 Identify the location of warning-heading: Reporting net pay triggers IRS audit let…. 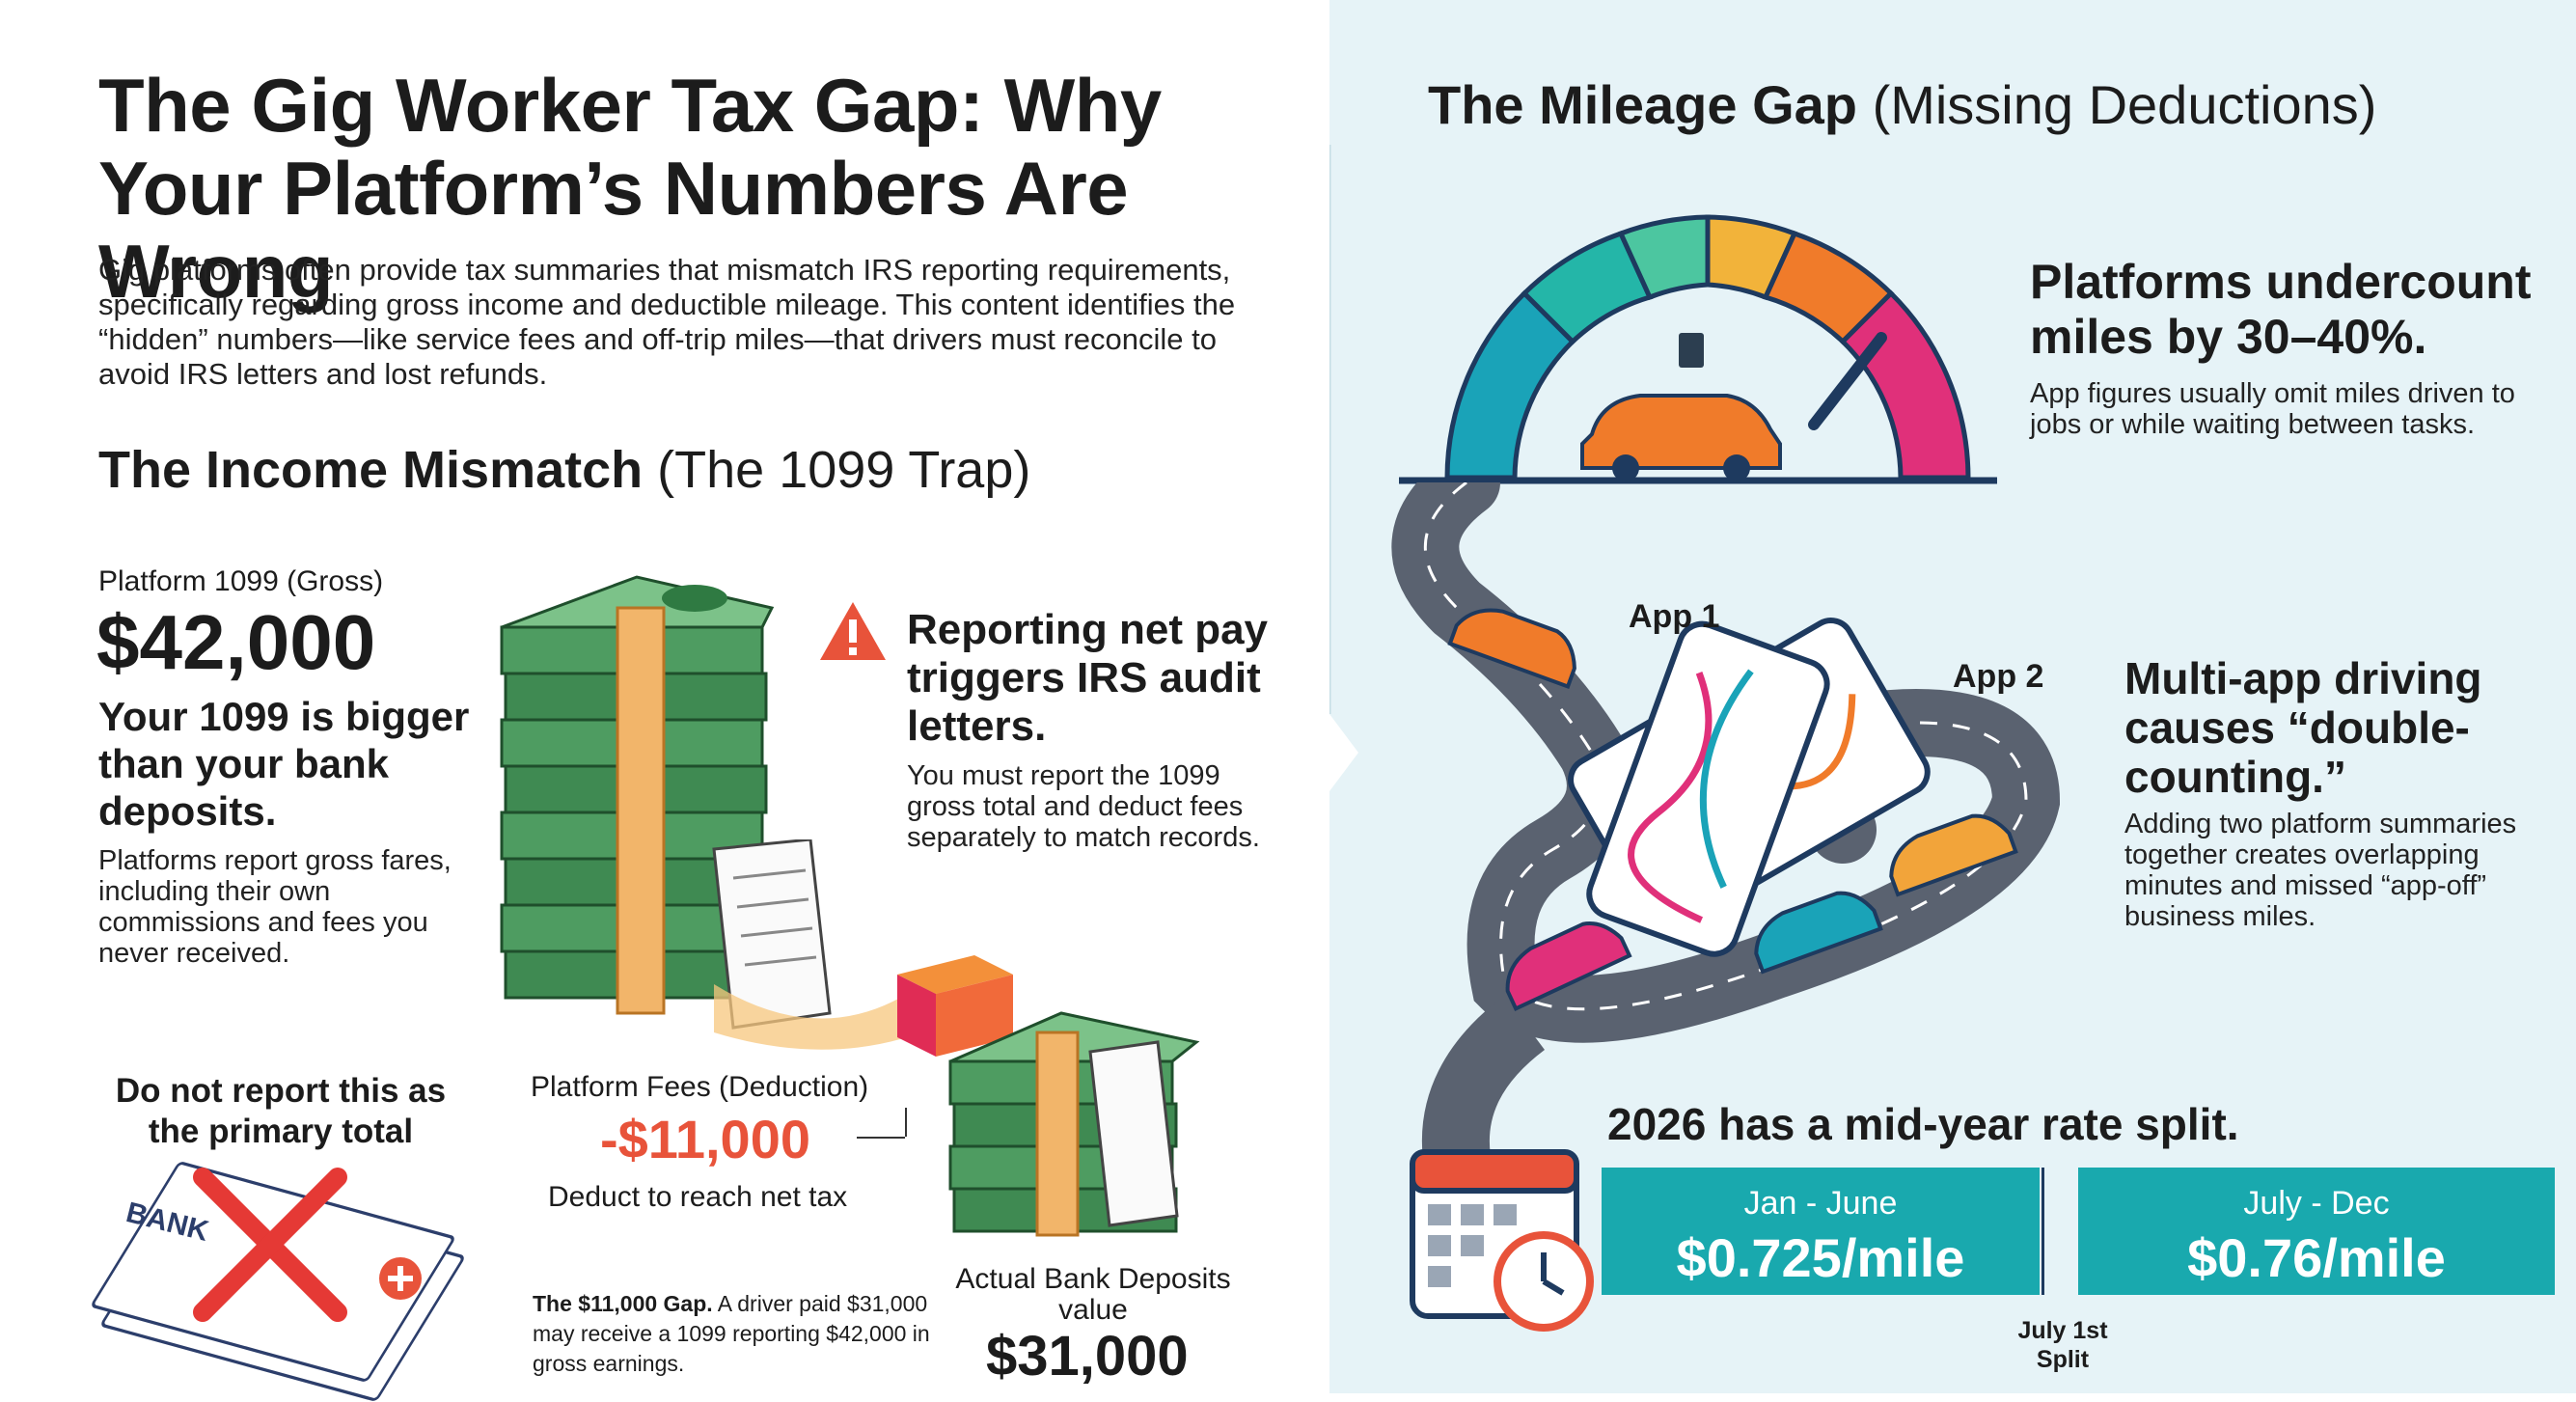
(1088, 678).